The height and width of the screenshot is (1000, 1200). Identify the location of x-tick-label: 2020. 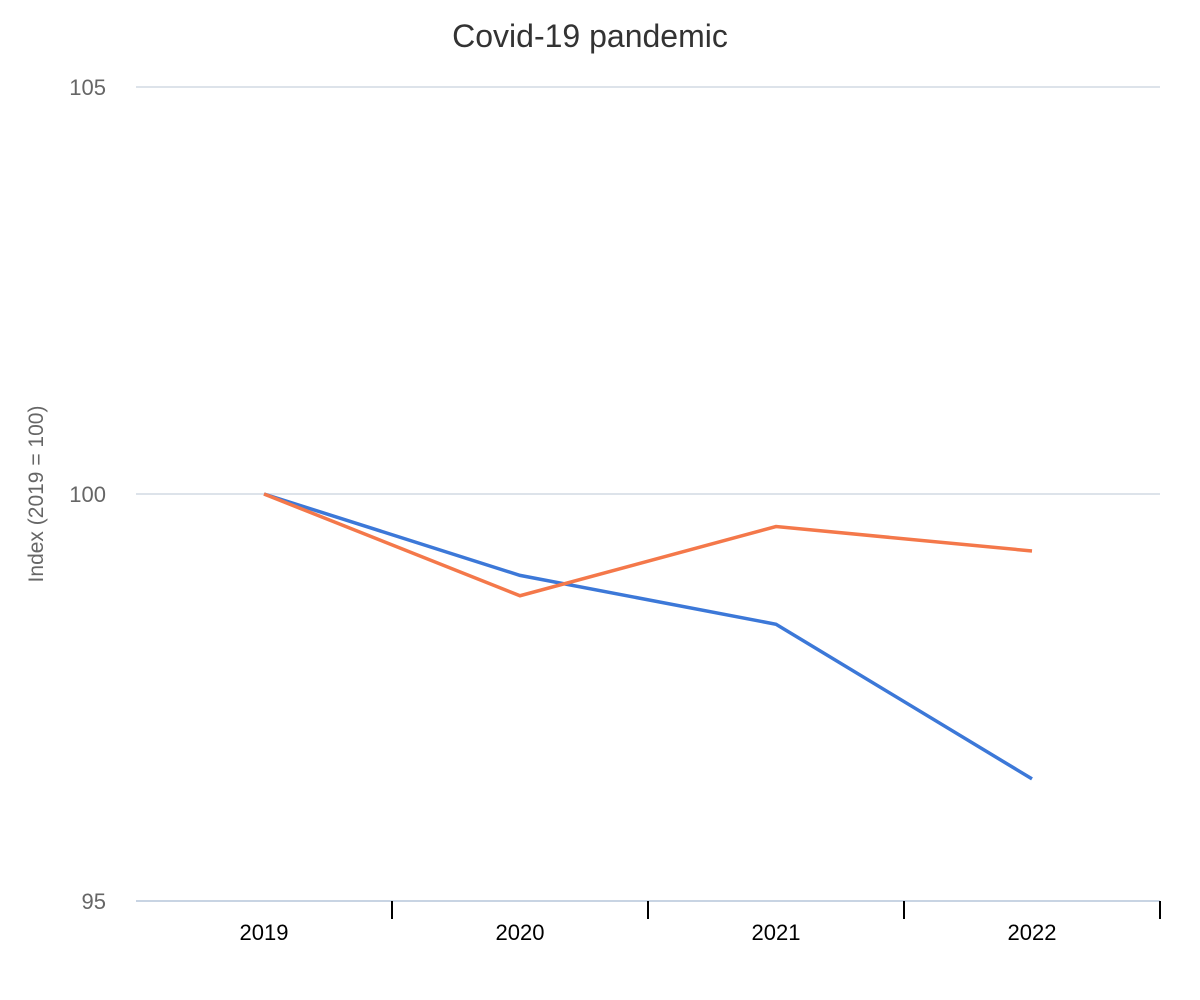
(520, 932).